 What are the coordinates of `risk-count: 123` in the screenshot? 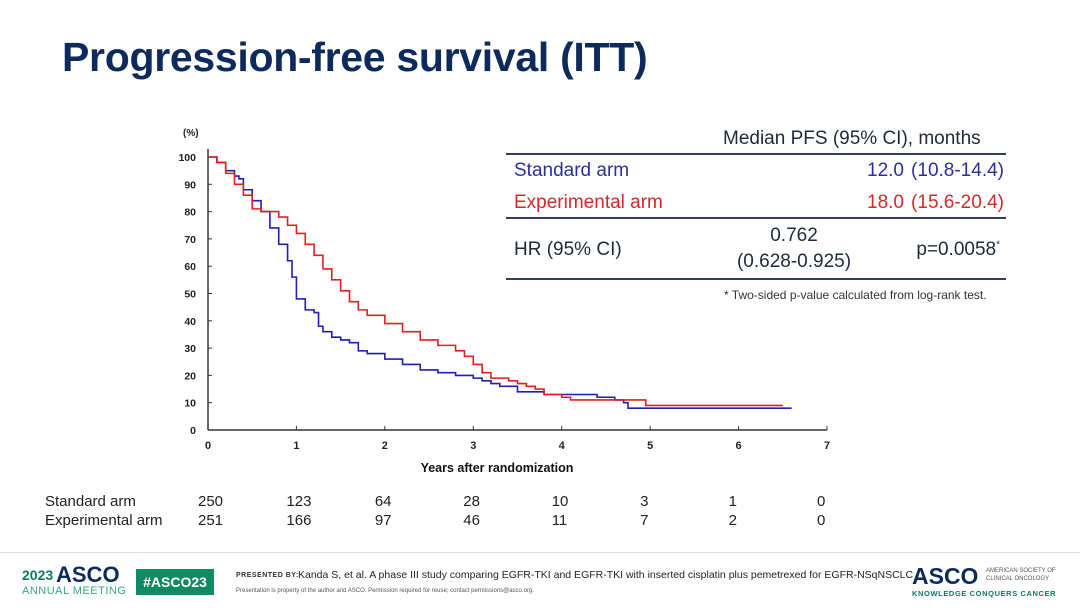 It's located at (299, 501).